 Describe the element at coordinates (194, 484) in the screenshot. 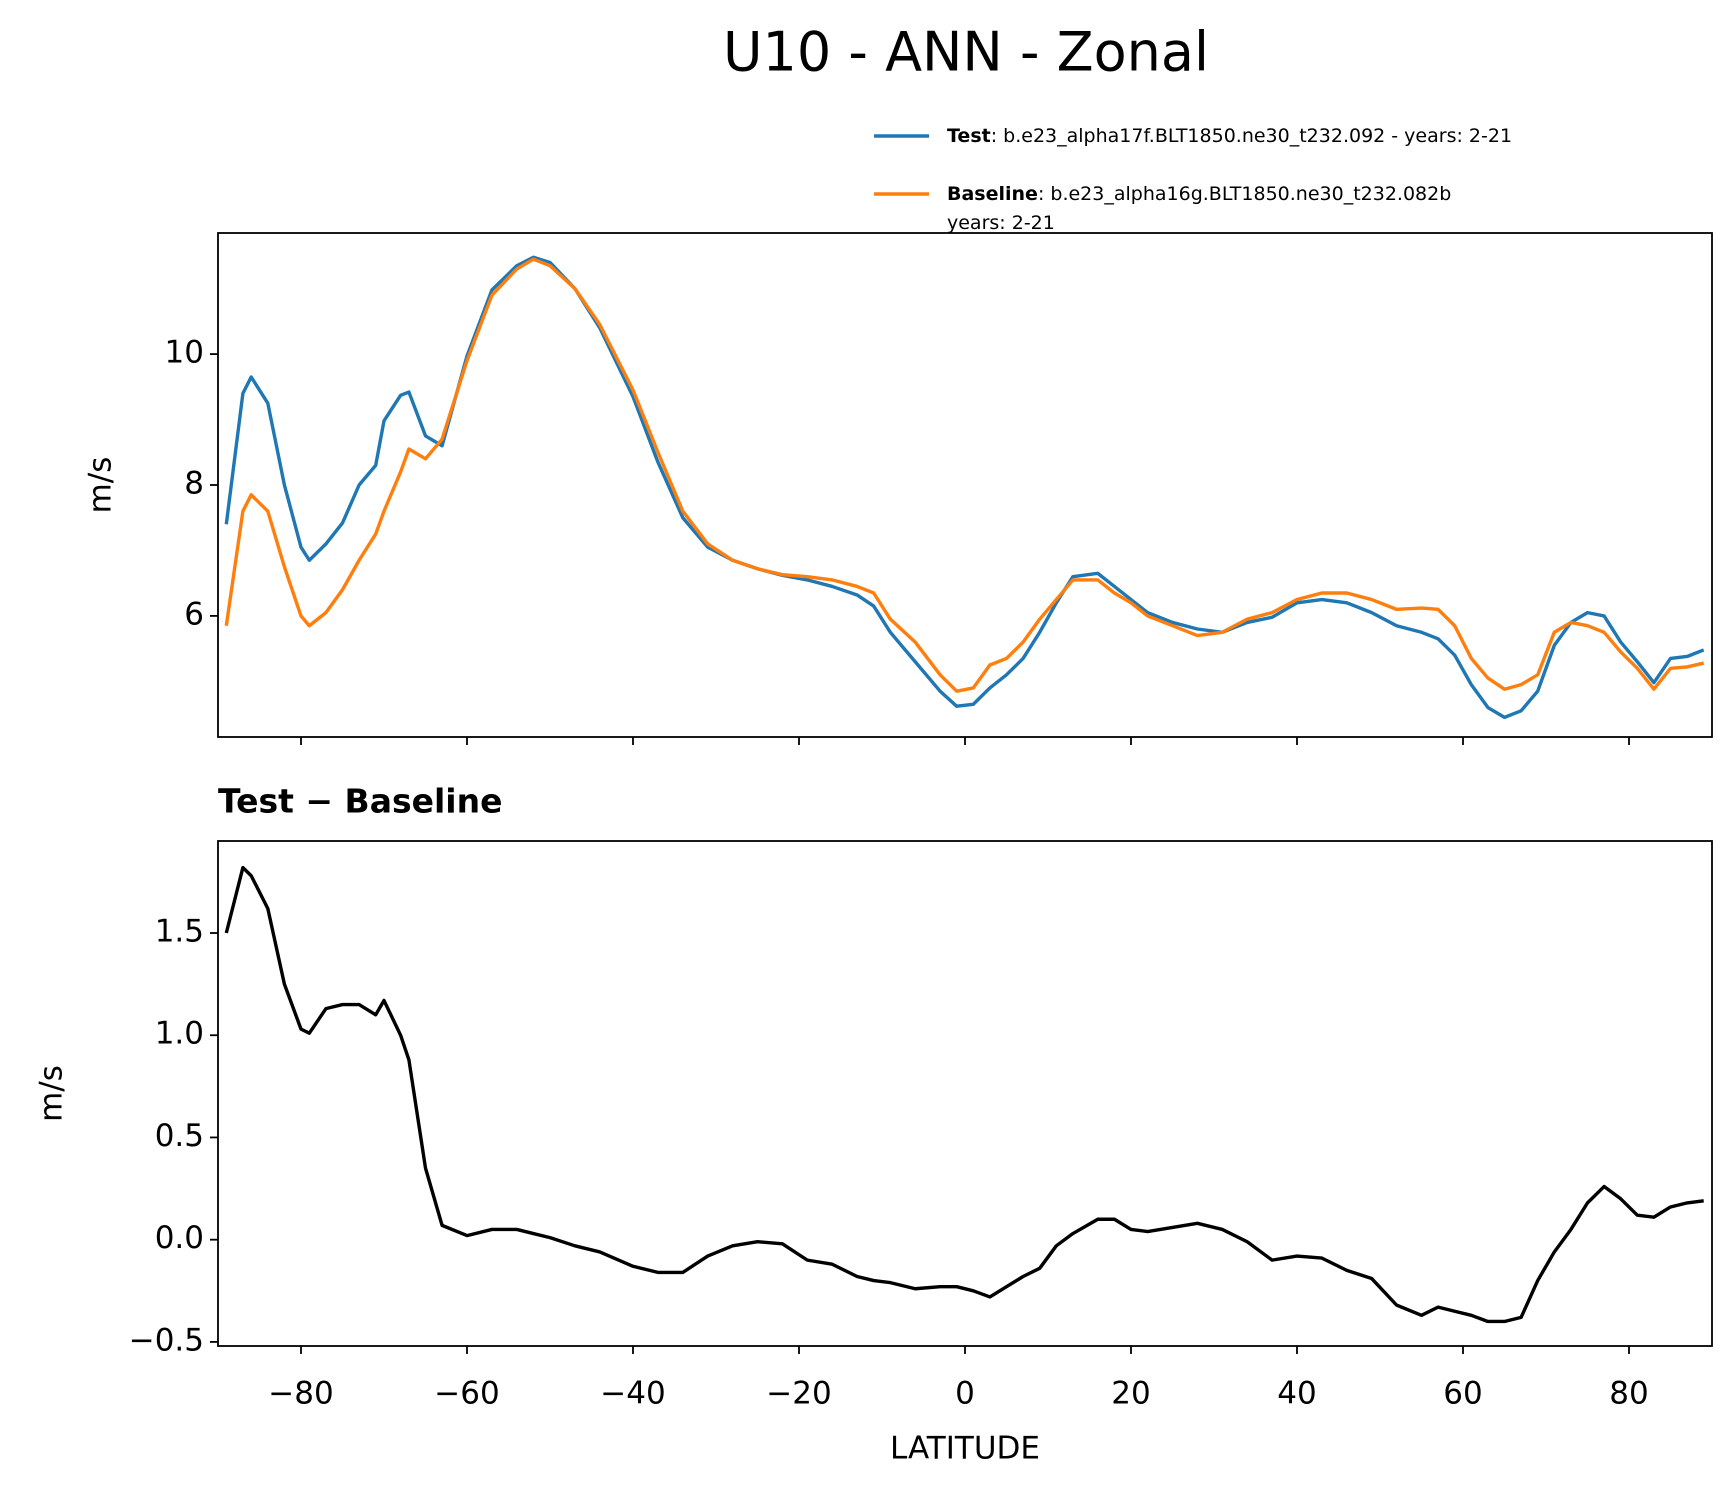

I see `y-tick-label: 8` at that location.